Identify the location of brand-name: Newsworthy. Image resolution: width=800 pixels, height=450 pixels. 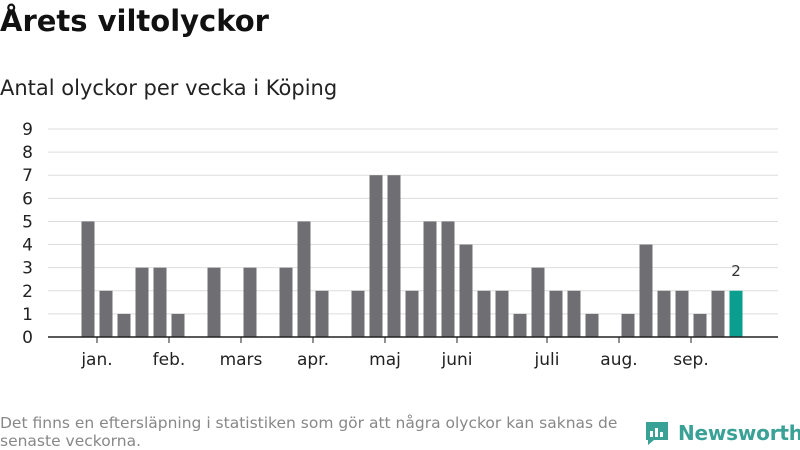
(739, 433).